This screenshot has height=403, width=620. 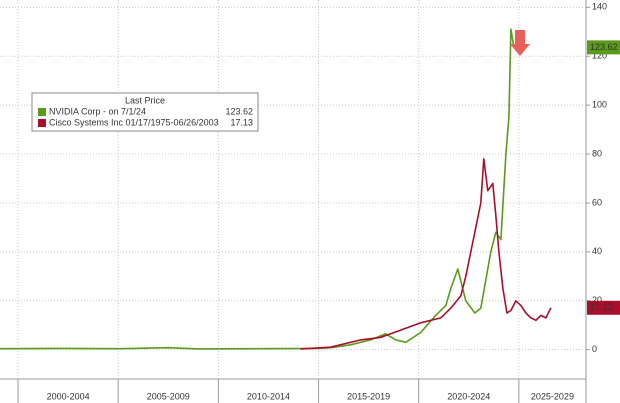 I want to click on arrow-annotation, so click(x=520, y=43).